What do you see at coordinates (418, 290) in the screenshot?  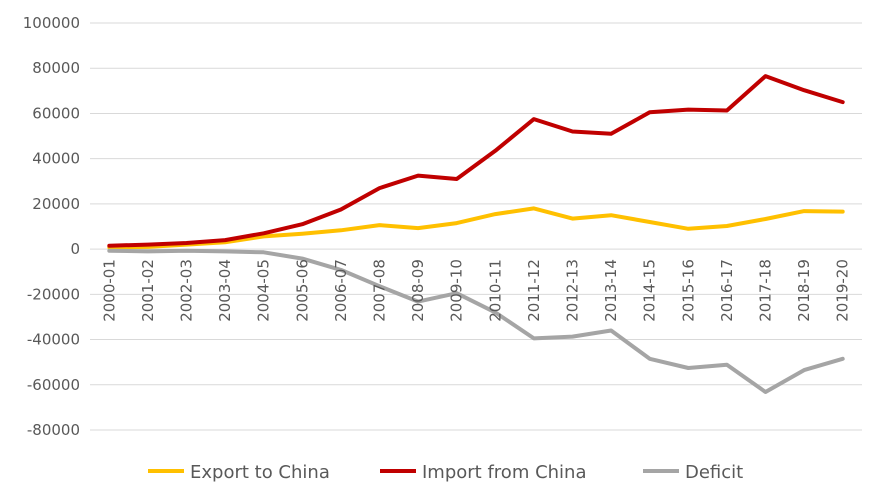 I see `x-tick-label: 2008-09` at bounding box center [418, 290].